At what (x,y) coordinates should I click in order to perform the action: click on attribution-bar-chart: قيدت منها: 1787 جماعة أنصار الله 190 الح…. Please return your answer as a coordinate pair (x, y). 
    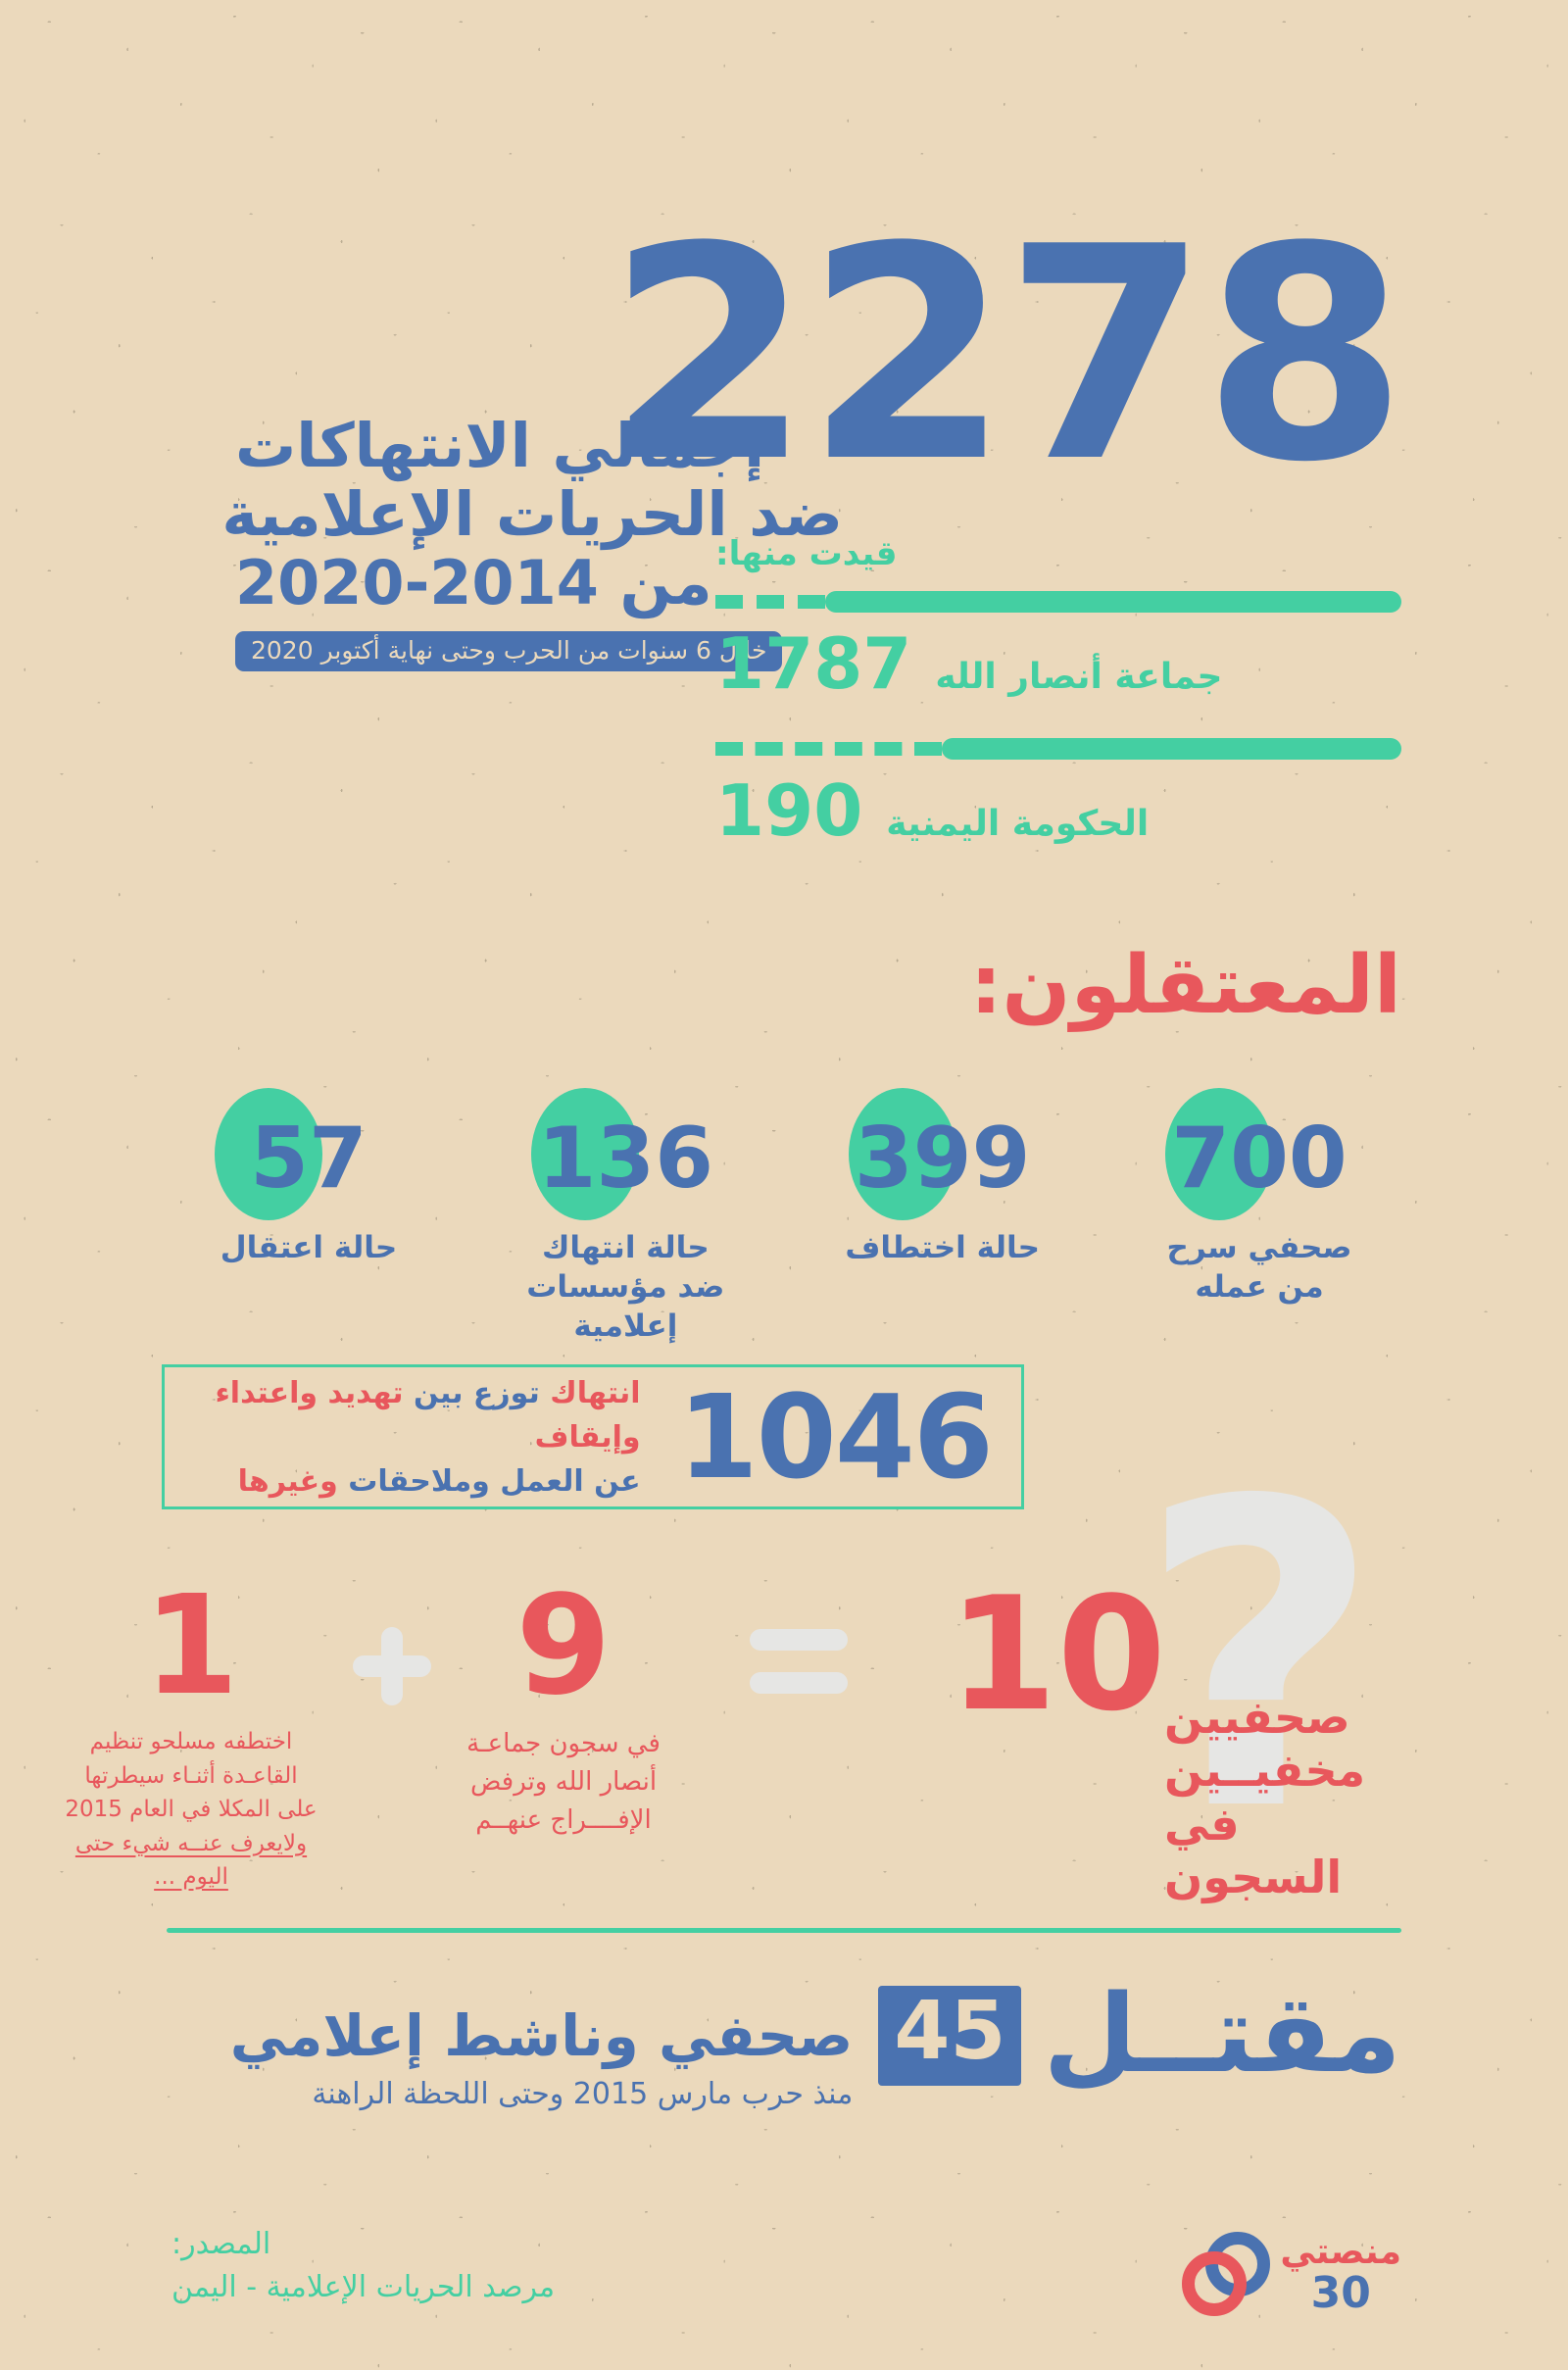
    Looking at the image, I should click on (1058, 710).